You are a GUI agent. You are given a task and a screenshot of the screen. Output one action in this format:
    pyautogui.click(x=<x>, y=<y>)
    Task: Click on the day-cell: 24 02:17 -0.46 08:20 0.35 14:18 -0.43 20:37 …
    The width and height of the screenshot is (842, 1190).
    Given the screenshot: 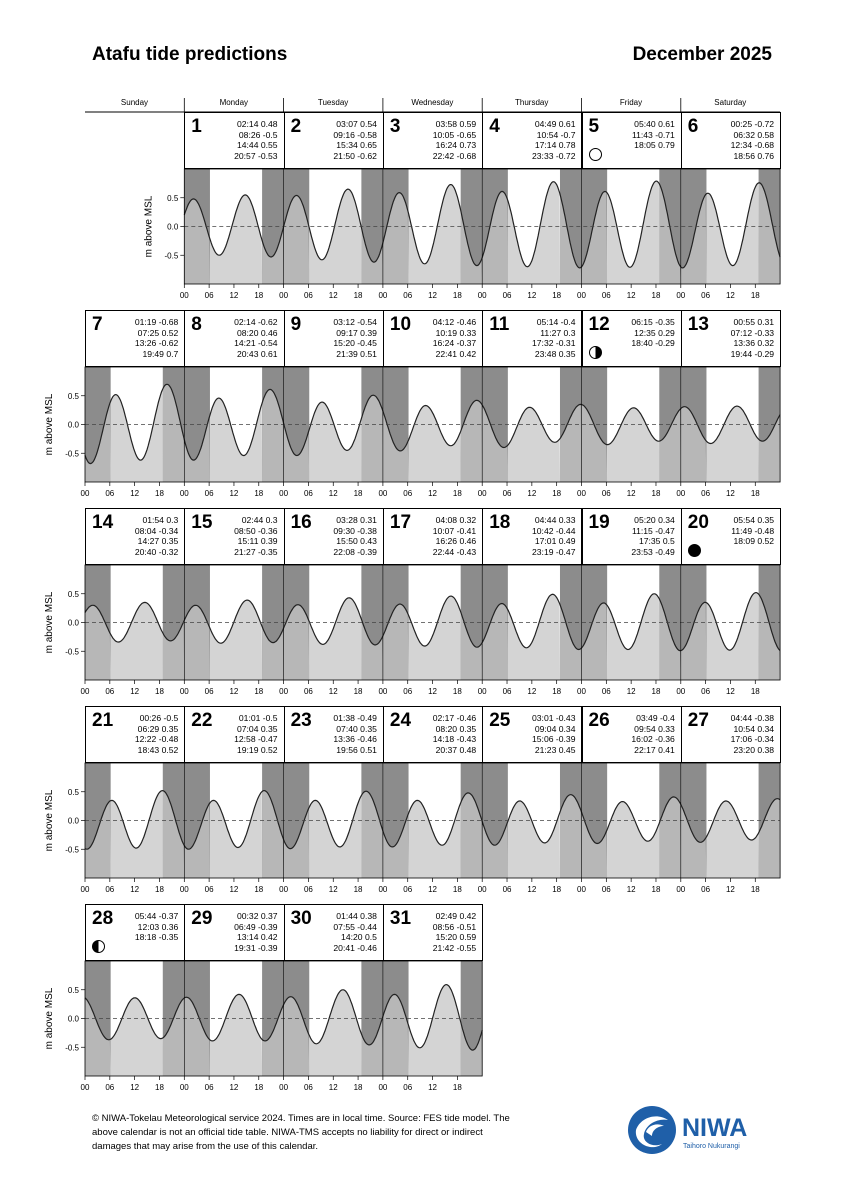 What is the action you would take?
    pyautogui.click(x=433, y=734)
    